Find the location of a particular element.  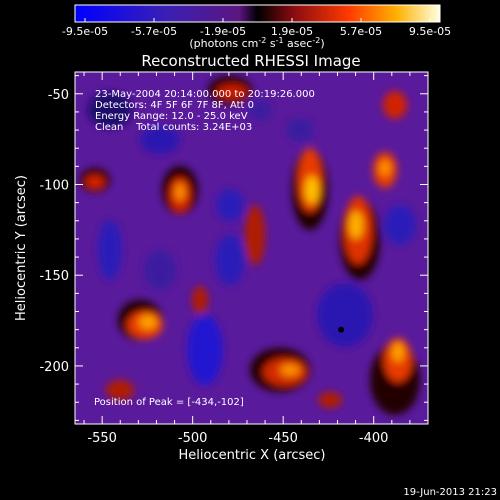

x-tick-label: -550 is located at coordinates (102, 438).